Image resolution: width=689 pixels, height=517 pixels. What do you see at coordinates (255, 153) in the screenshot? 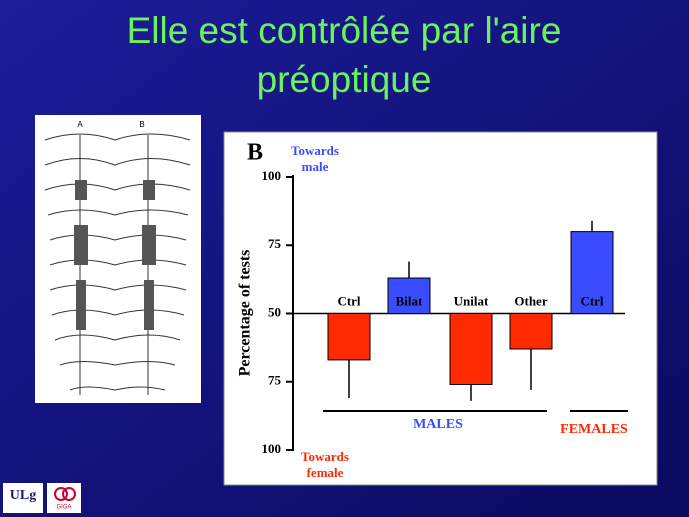
I see `panel-label: B` at bounding box center [255, 153].